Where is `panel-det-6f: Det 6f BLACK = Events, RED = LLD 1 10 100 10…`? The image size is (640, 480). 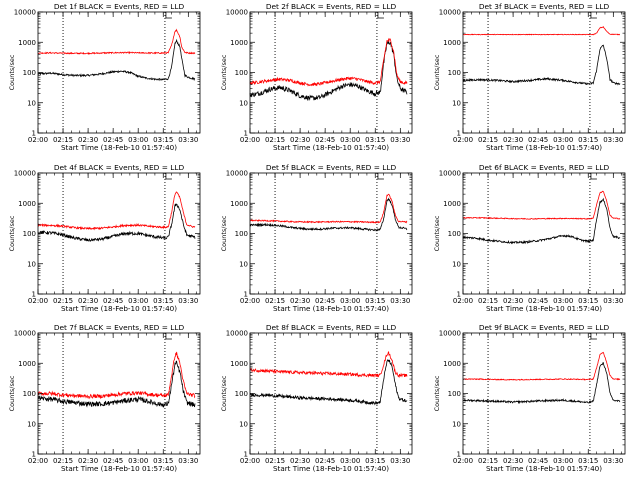
panel-det-6f: Det 6f BLACK = Events, RED = LLD 1 10 100 10… is located at coordinates (529, 238).